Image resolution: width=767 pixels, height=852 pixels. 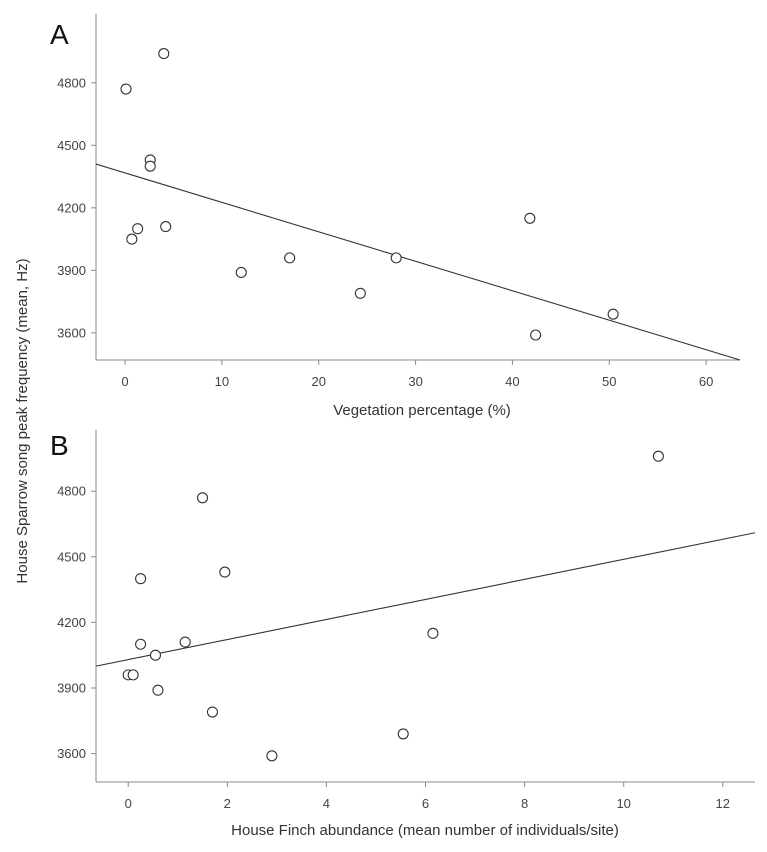 What do you see at coordinates (71, 622) in the screenshot?
I see `panel-b-y-tick-label: 4200` at bounding box center [71, 622].